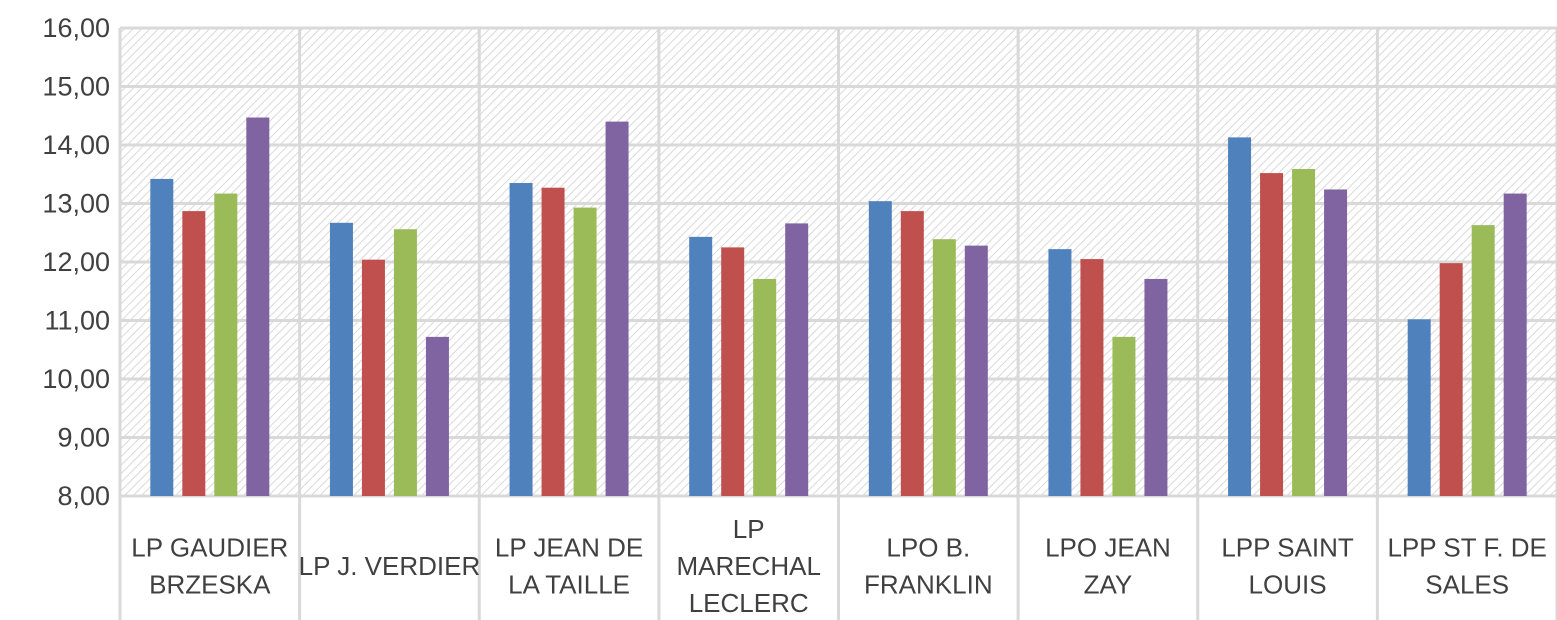 The image size is (1557, 620). I want to click on x-category-label: LP MARECHAL LECLERC, so click(748, 566).